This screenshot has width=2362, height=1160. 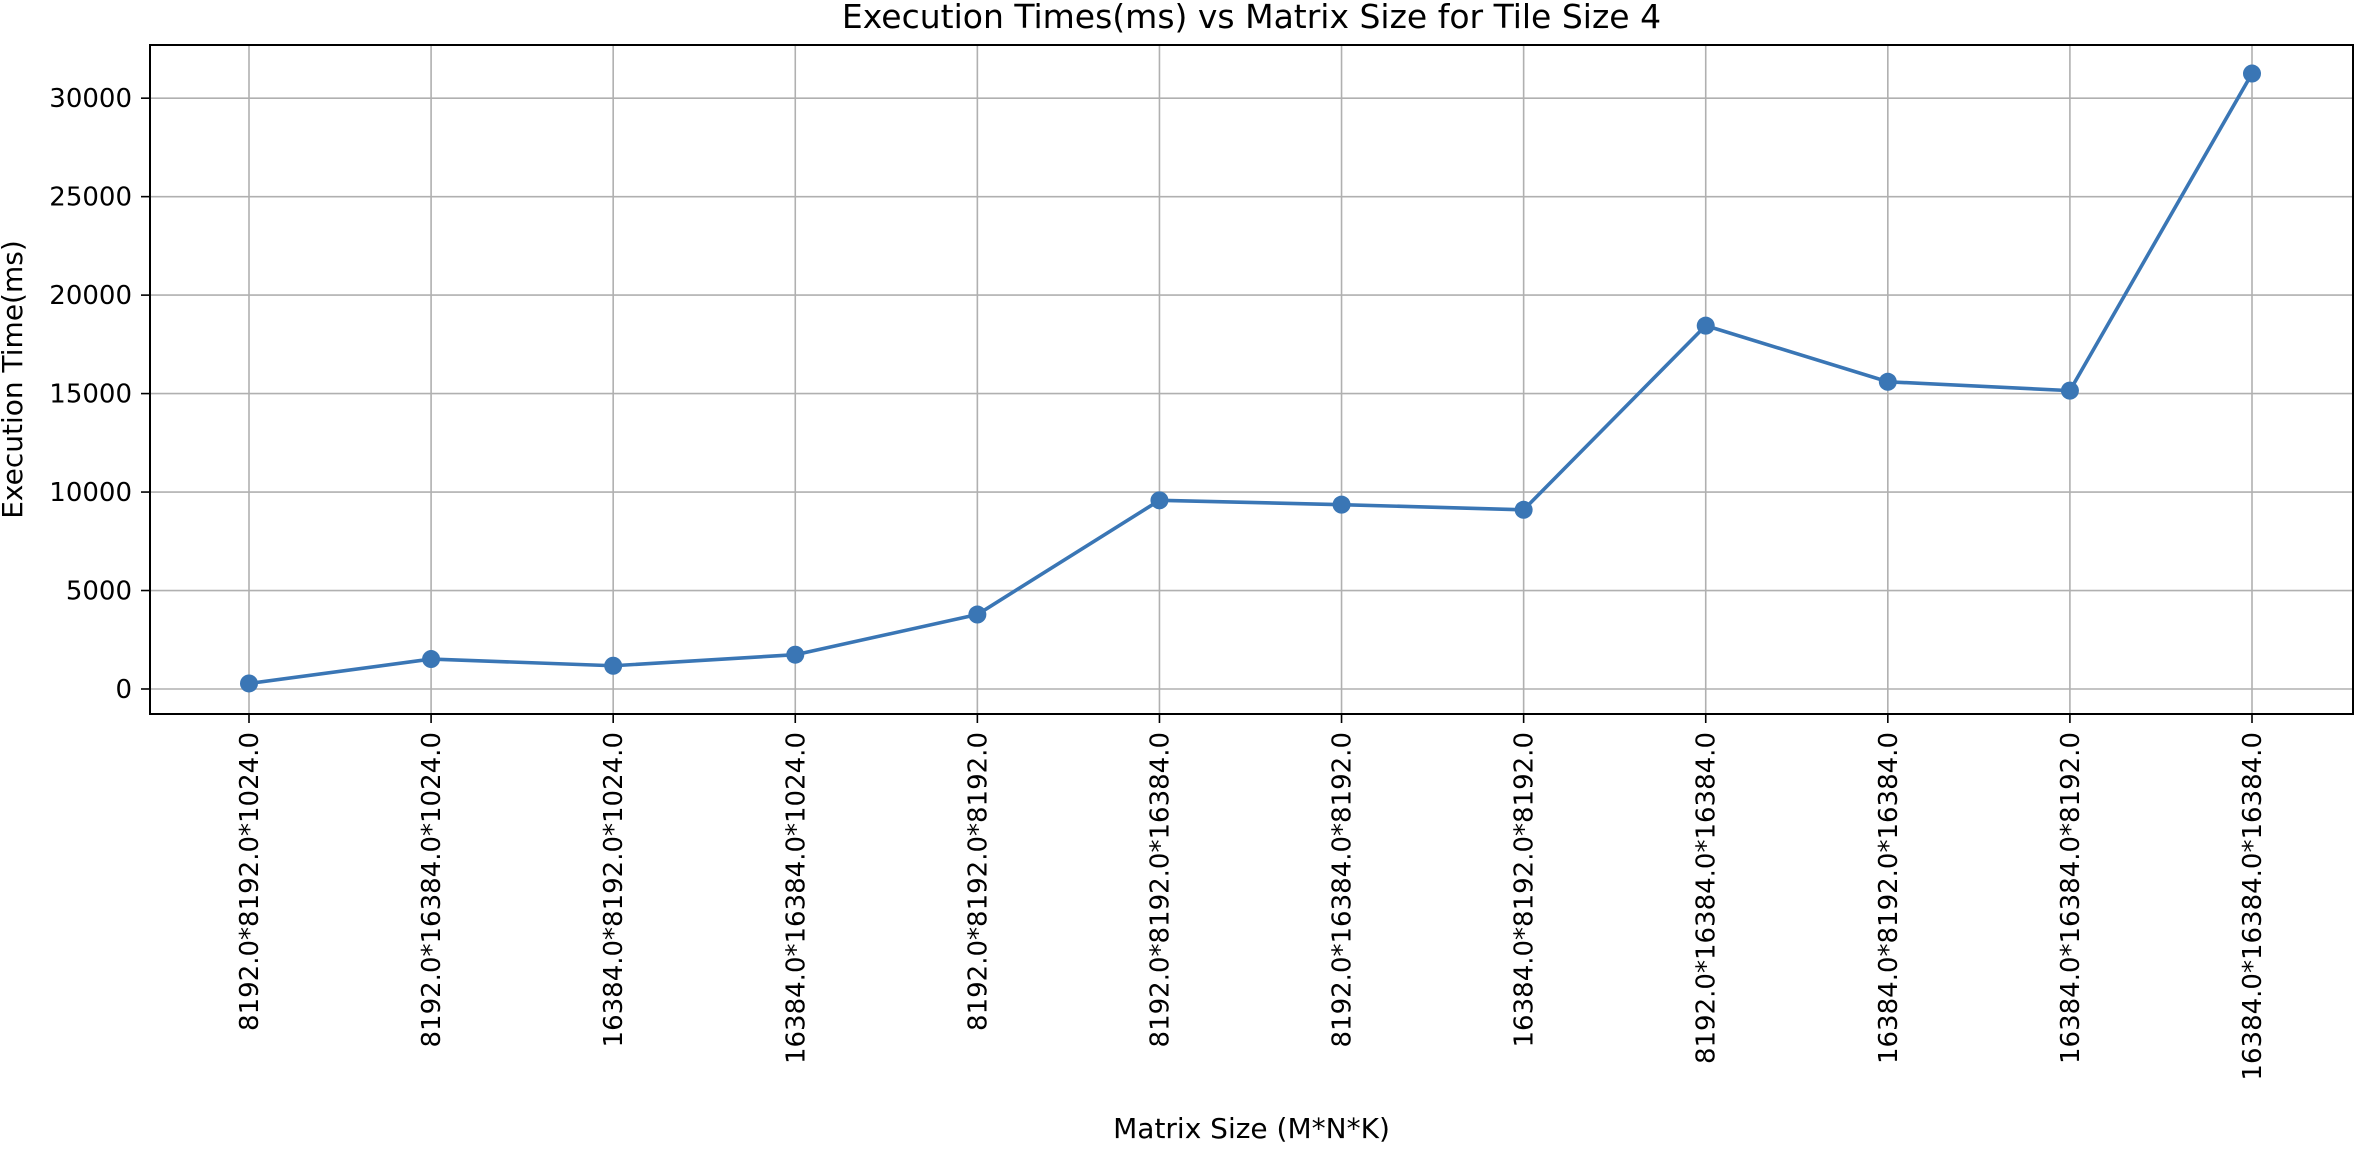 What do you see at coordinates (14, 379) in the screenshot?
I see `y-axis-label: Execution Time(ms)` at bounding box center [14, 379].